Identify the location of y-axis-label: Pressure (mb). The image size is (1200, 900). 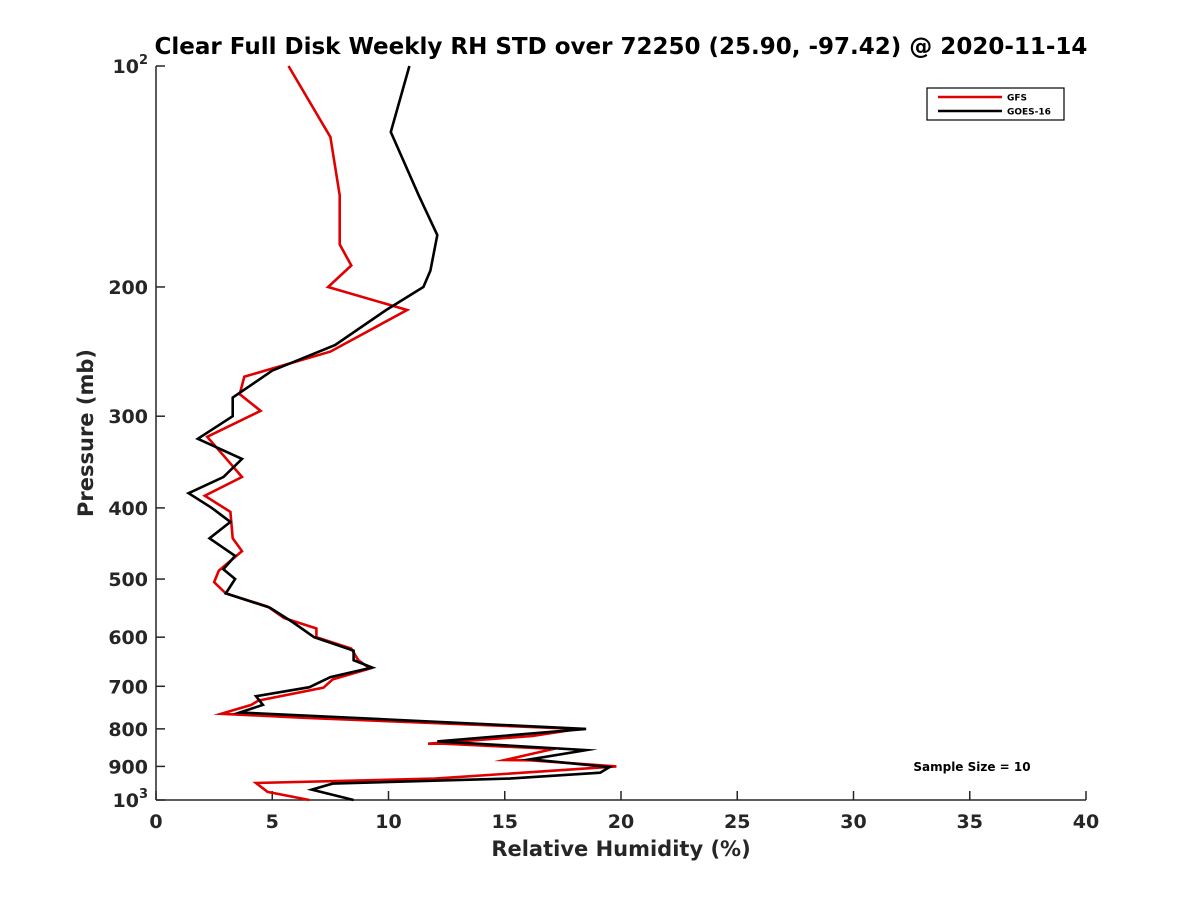
(86, 433).